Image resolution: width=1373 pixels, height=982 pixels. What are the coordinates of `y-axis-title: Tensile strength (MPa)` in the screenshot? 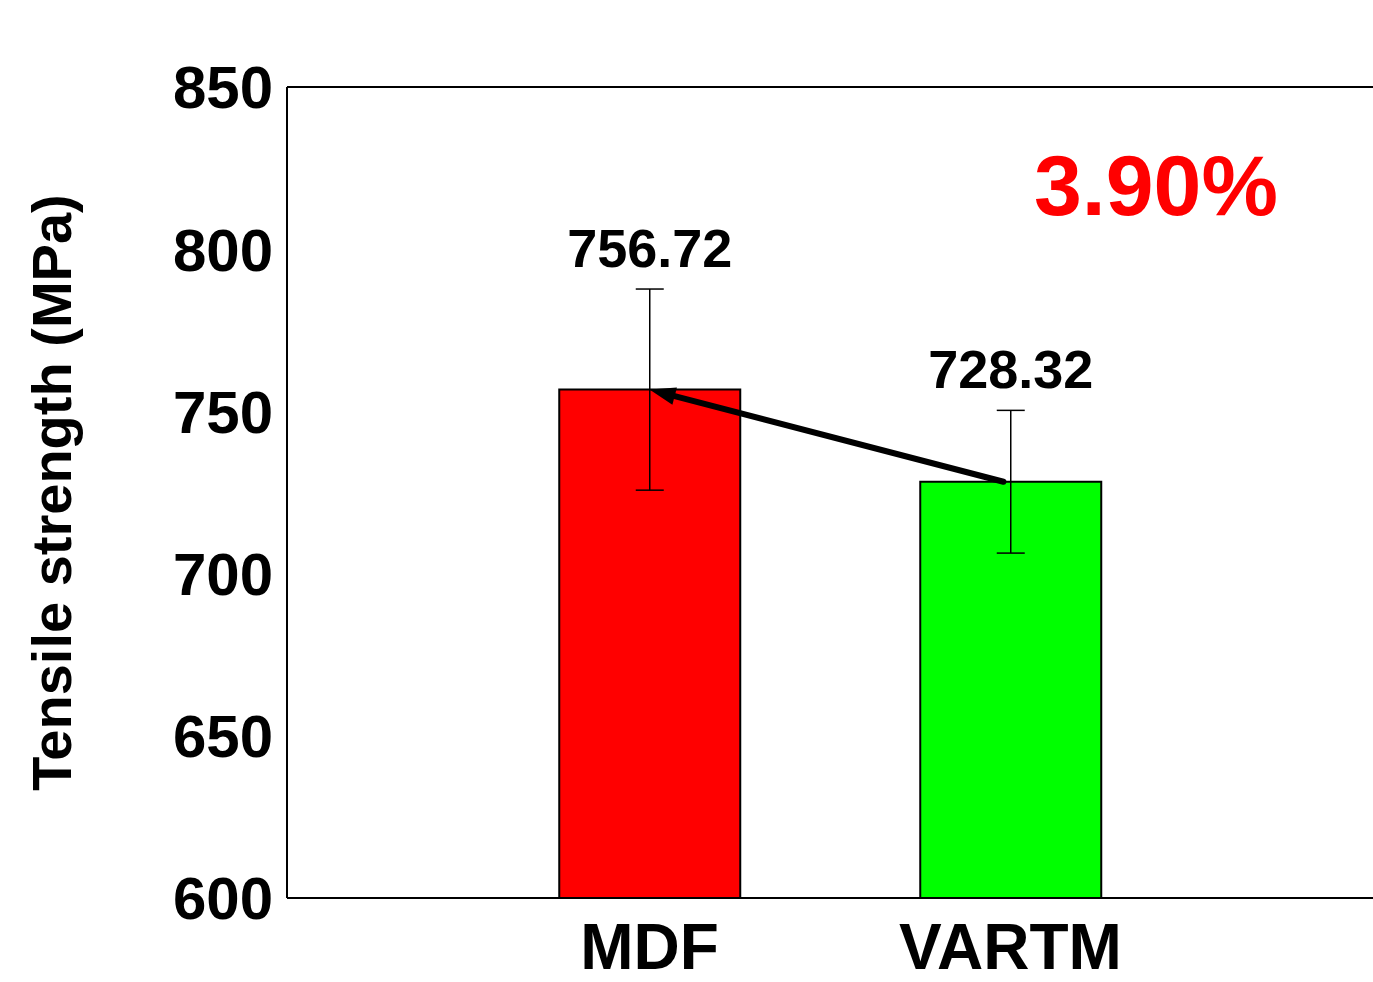 It's located at (51, 492).